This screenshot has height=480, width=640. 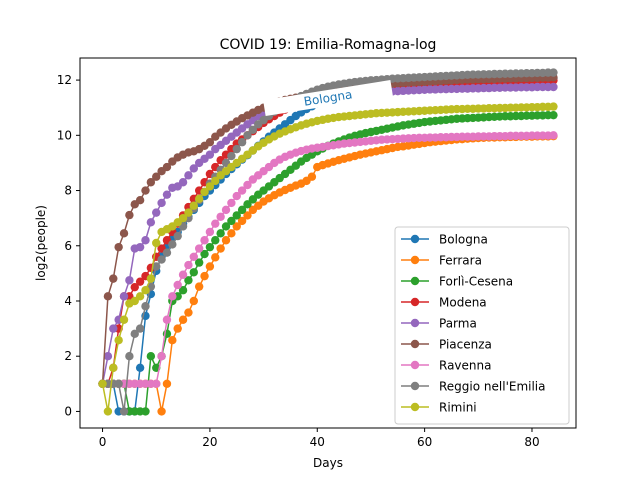 What do you see at coordinates (328, 463) in the screenshot?
I see `x-axis-label: Days` at bounding box center [328, 463].